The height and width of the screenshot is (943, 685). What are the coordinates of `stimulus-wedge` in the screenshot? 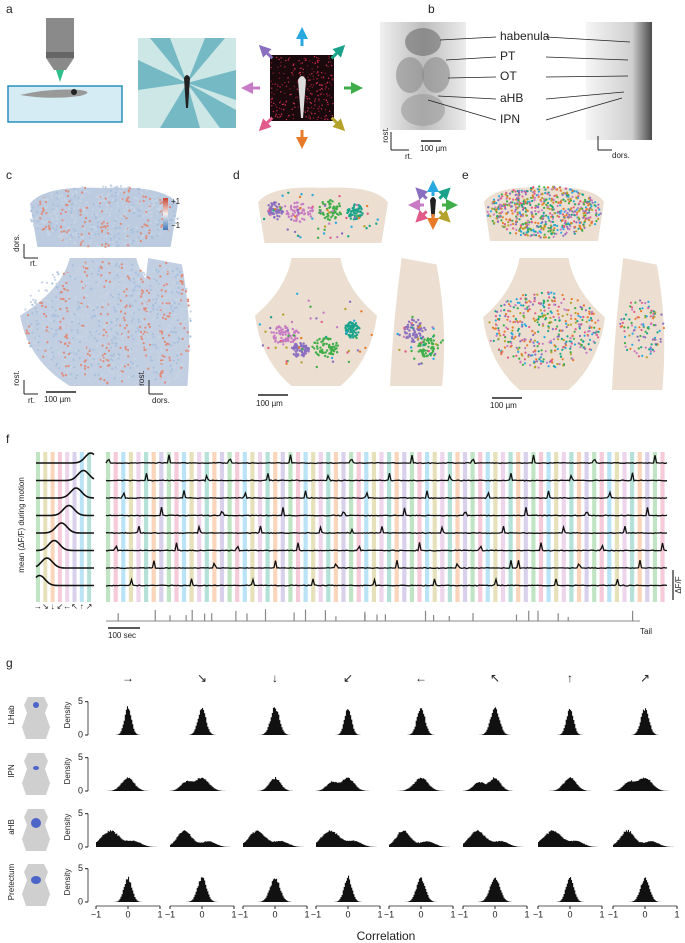 It's located at (180, 105).